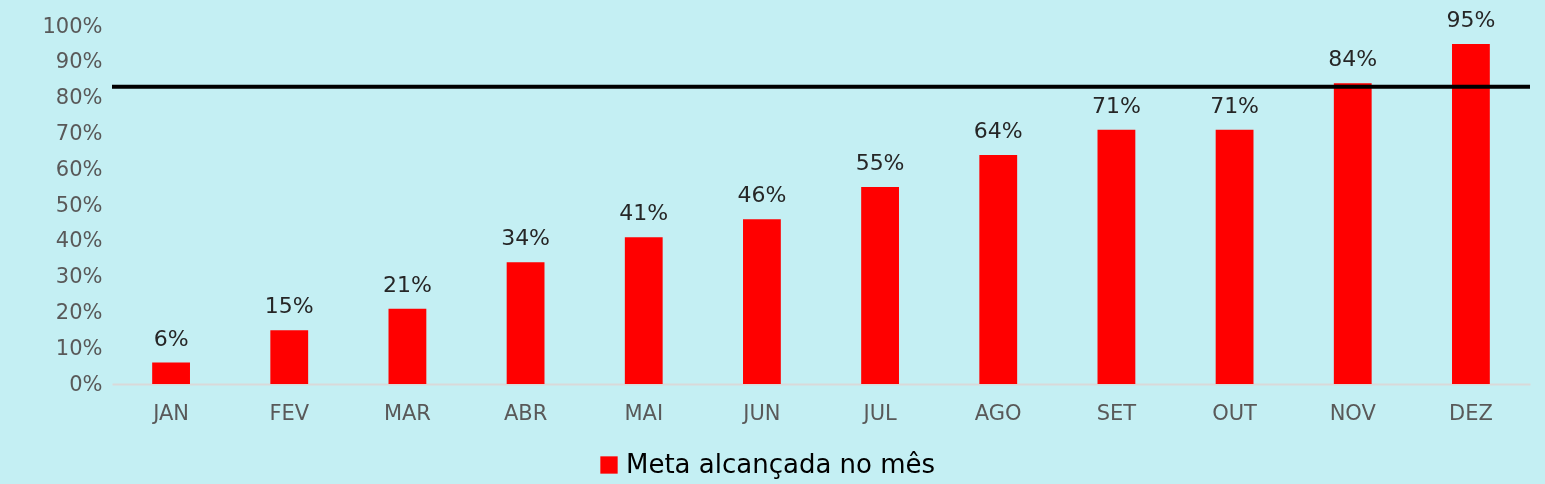  I want to click on x-tick-label: JUN, so click(761, 412).